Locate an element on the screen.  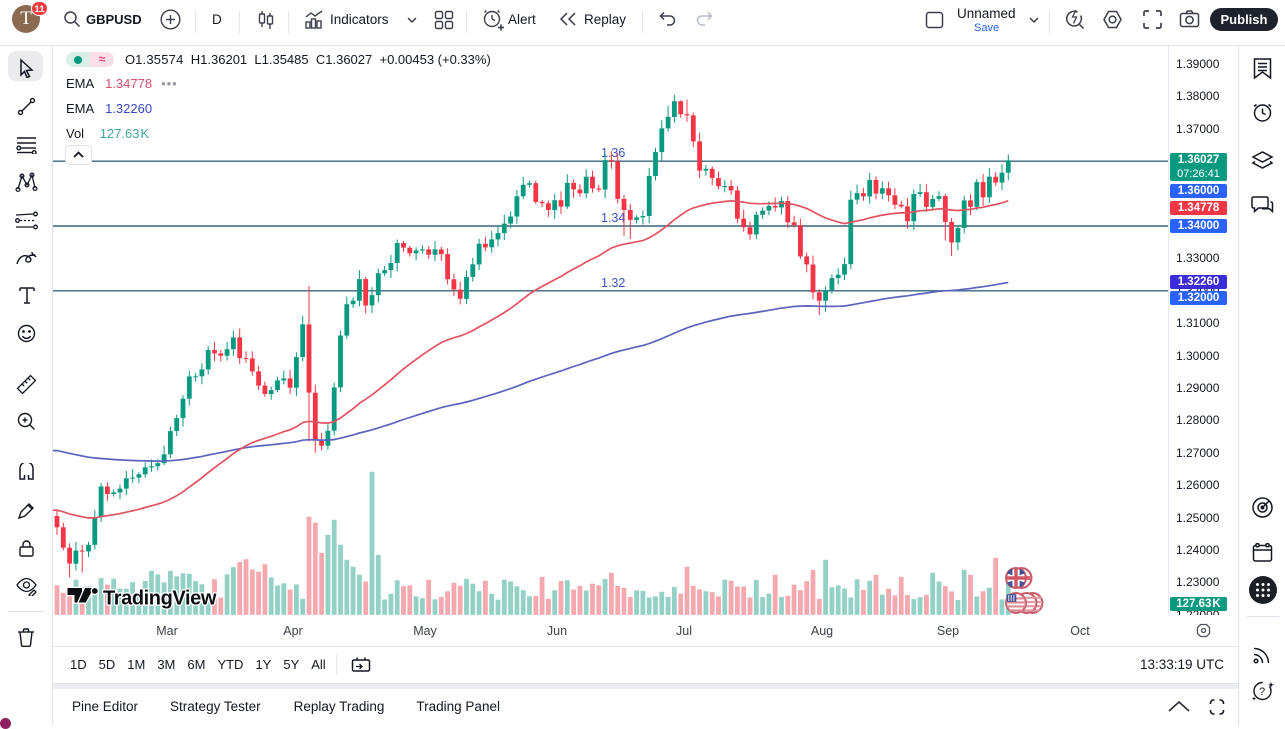
svg-text: 1.32 is located at coordinates (613, 283).